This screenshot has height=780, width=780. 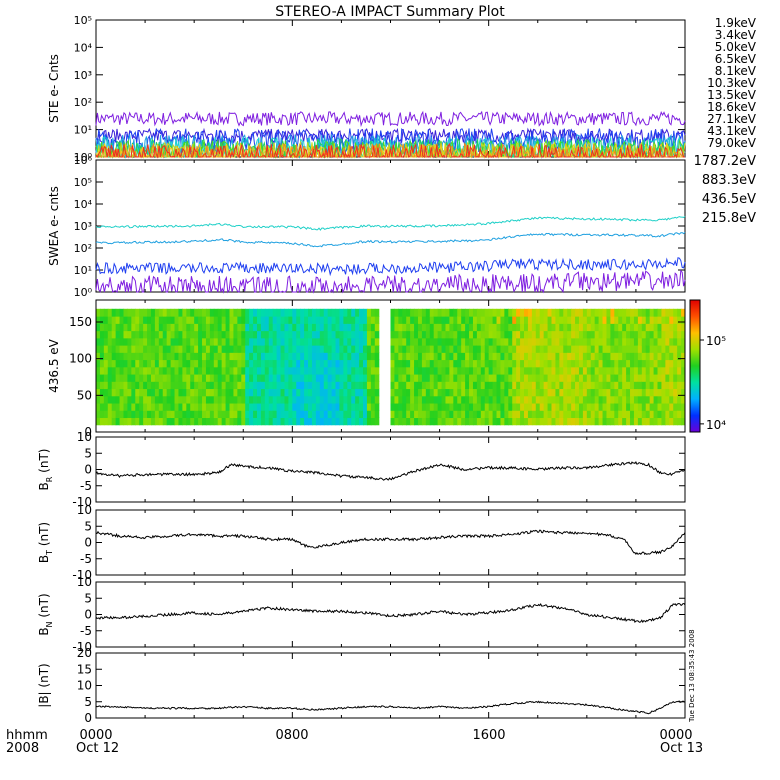 I want to click on pad-y-tick-label: 150, so click(x=80, y=322).